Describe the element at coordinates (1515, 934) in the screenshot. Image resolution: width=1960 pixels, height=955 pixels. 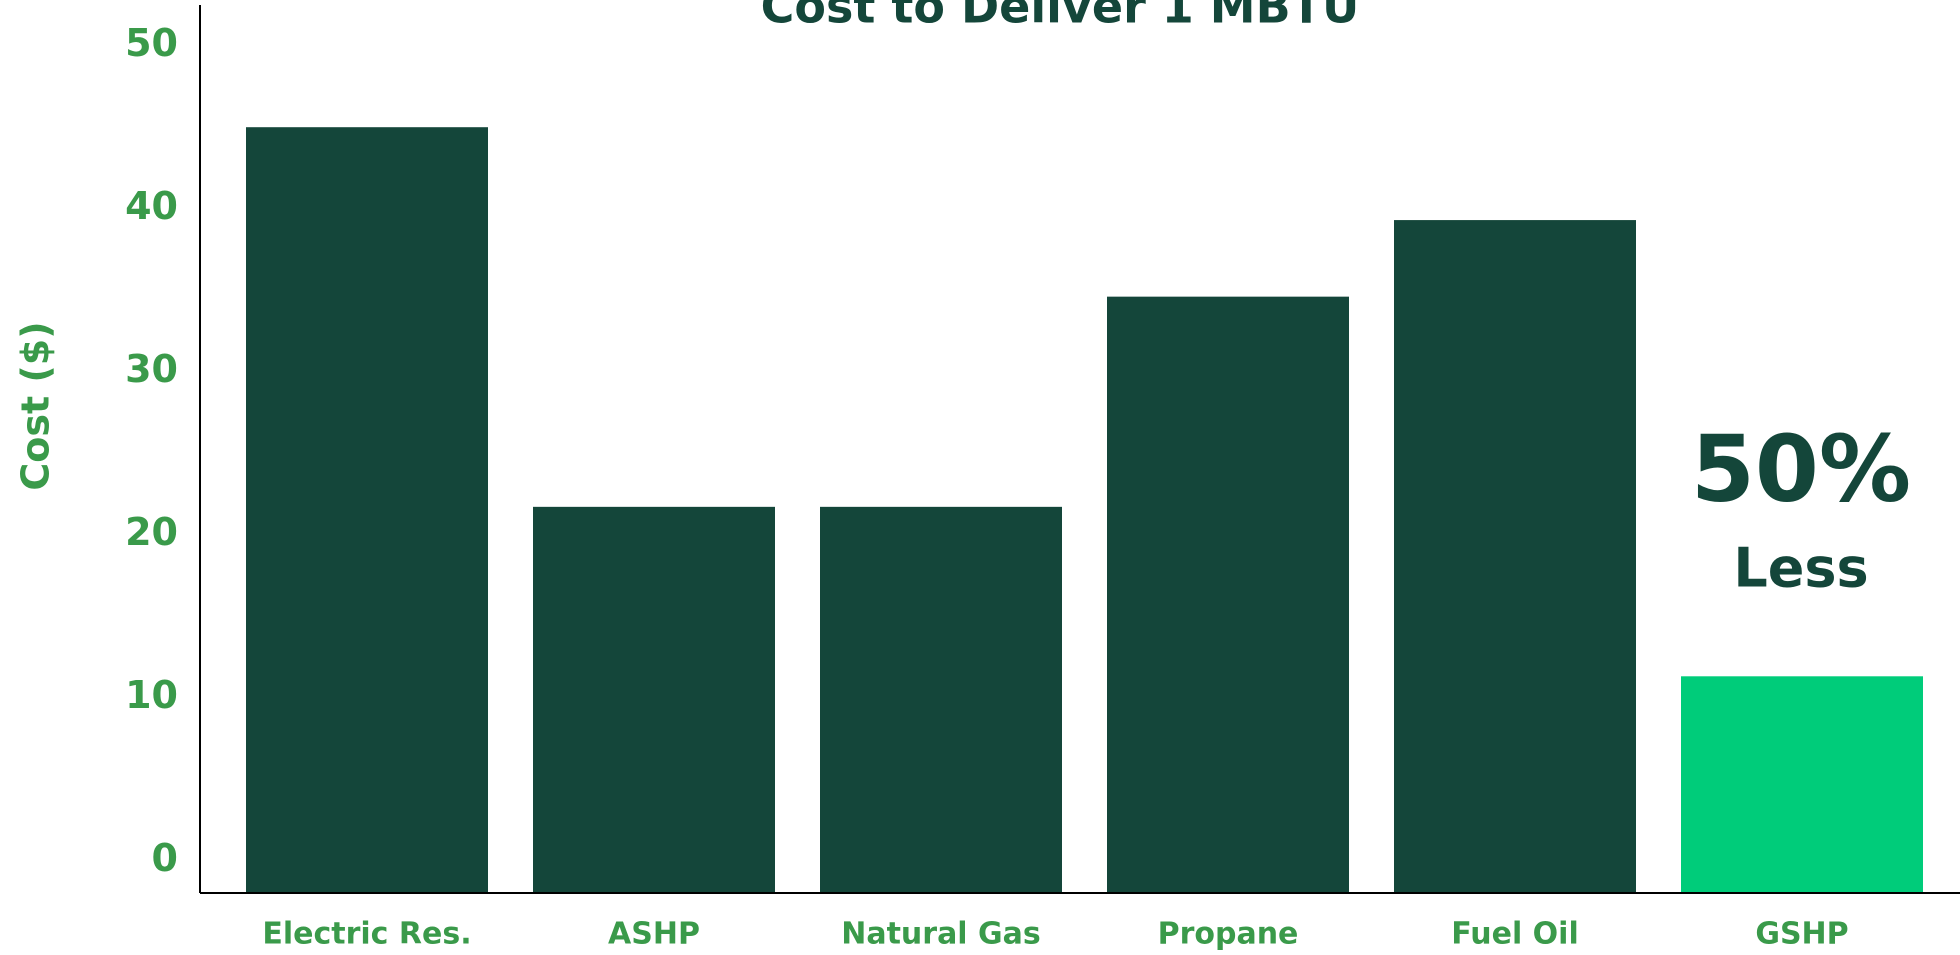
I see `x-tick-label: Fuel Oil` at that location.